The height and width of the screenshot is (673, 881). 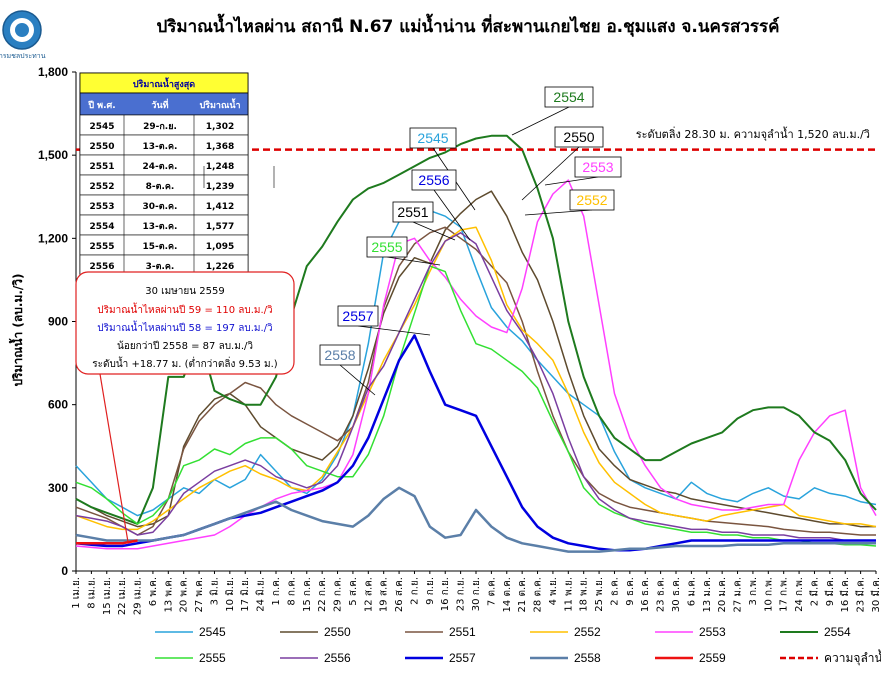 I want to click on legend-label-2555: 2555, so click(x=212, y=658).